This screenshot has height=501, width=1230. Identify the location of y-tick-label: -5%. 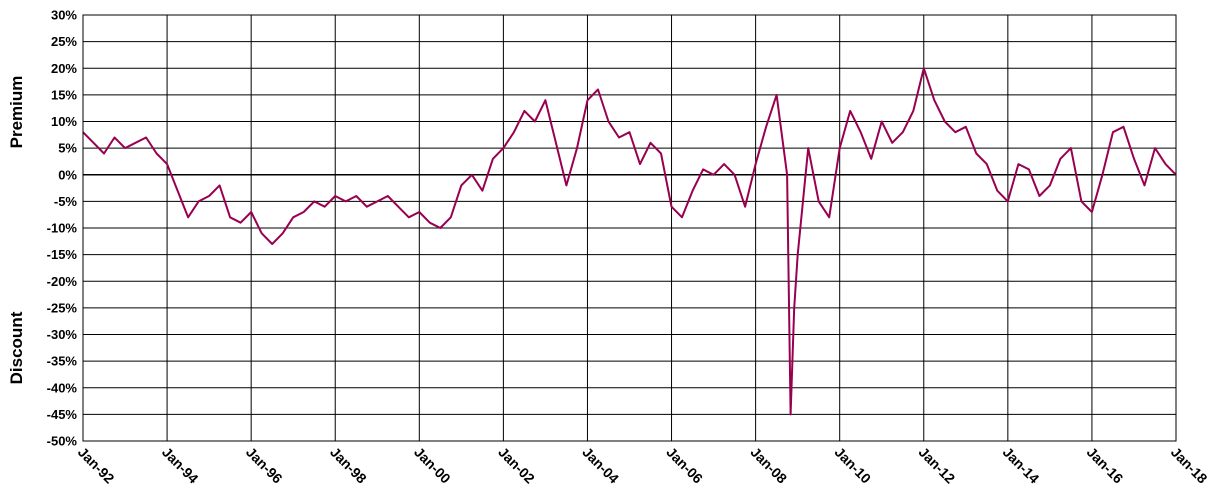
(66, 201).